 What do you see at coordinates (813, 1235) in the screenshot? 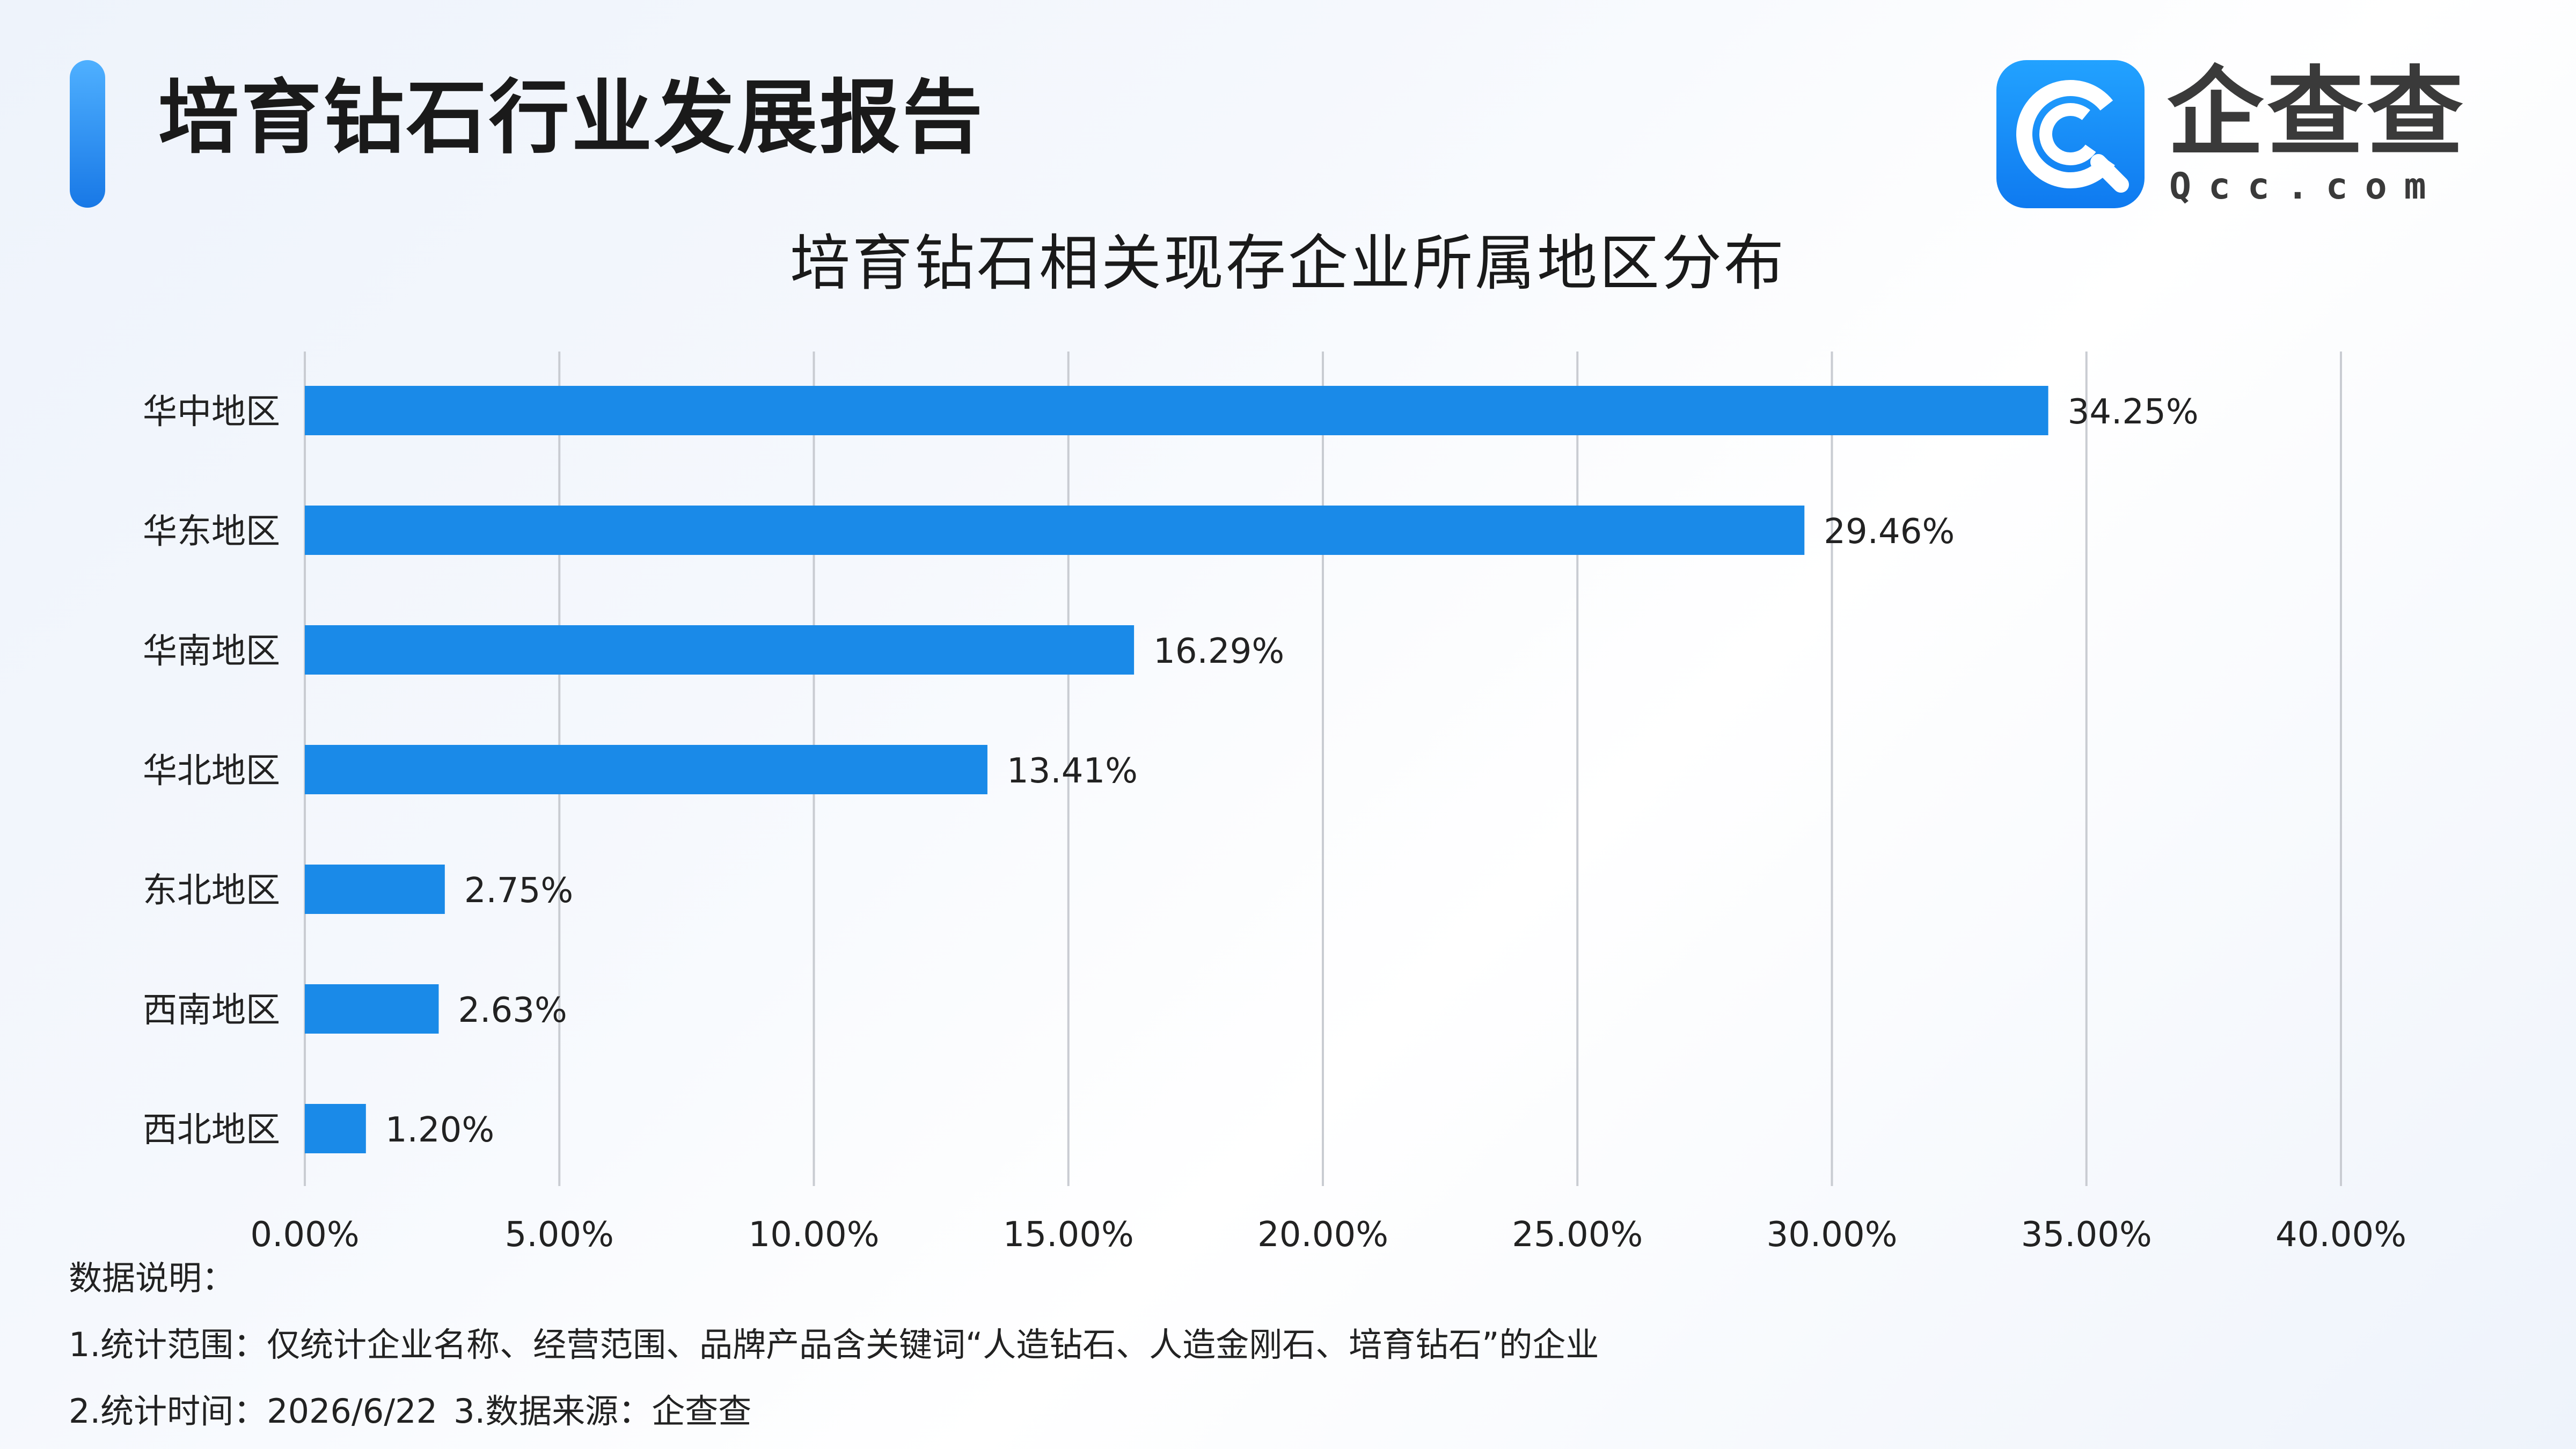
I see `x-tick-label: 10.00%` at bounding box center [813, 1235].